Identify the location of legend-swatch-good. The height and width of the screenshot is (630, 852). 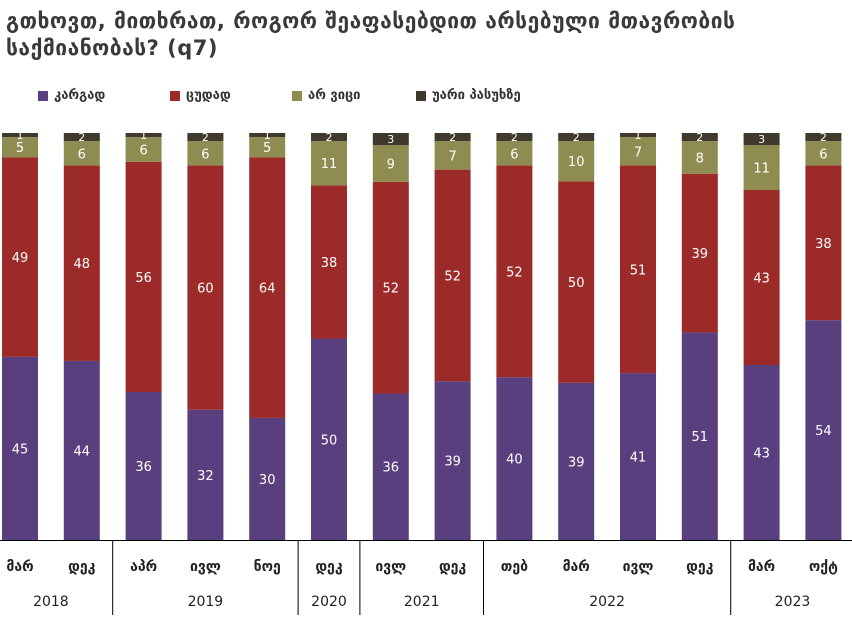
(43, 95).